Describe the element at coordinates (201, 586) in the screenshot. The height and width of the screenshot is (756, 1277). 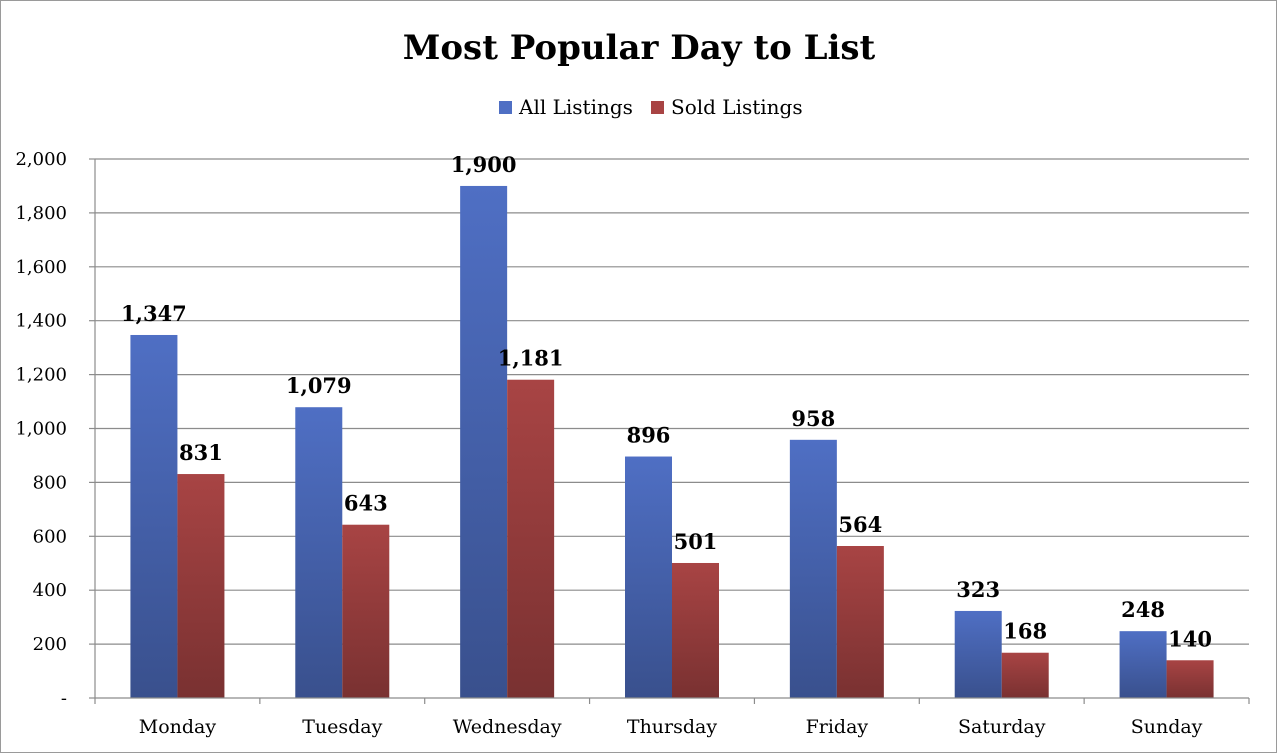
I see `sold-listings-bar-monday` at that location.